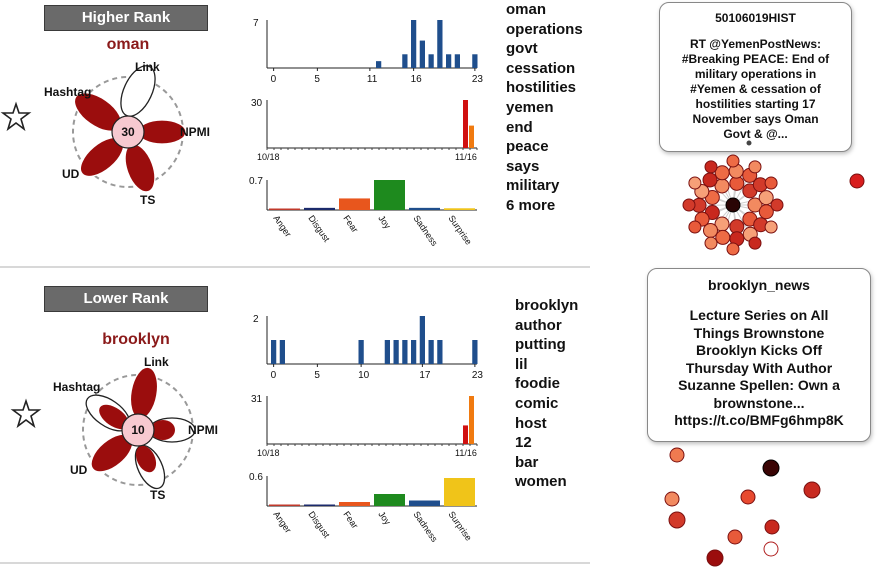 The height and width of the screenshot is (582, 879). What do you see at coordinates (533, 186) in the screenshot?
I see `word-item: military` at bounding box center [533, 186].